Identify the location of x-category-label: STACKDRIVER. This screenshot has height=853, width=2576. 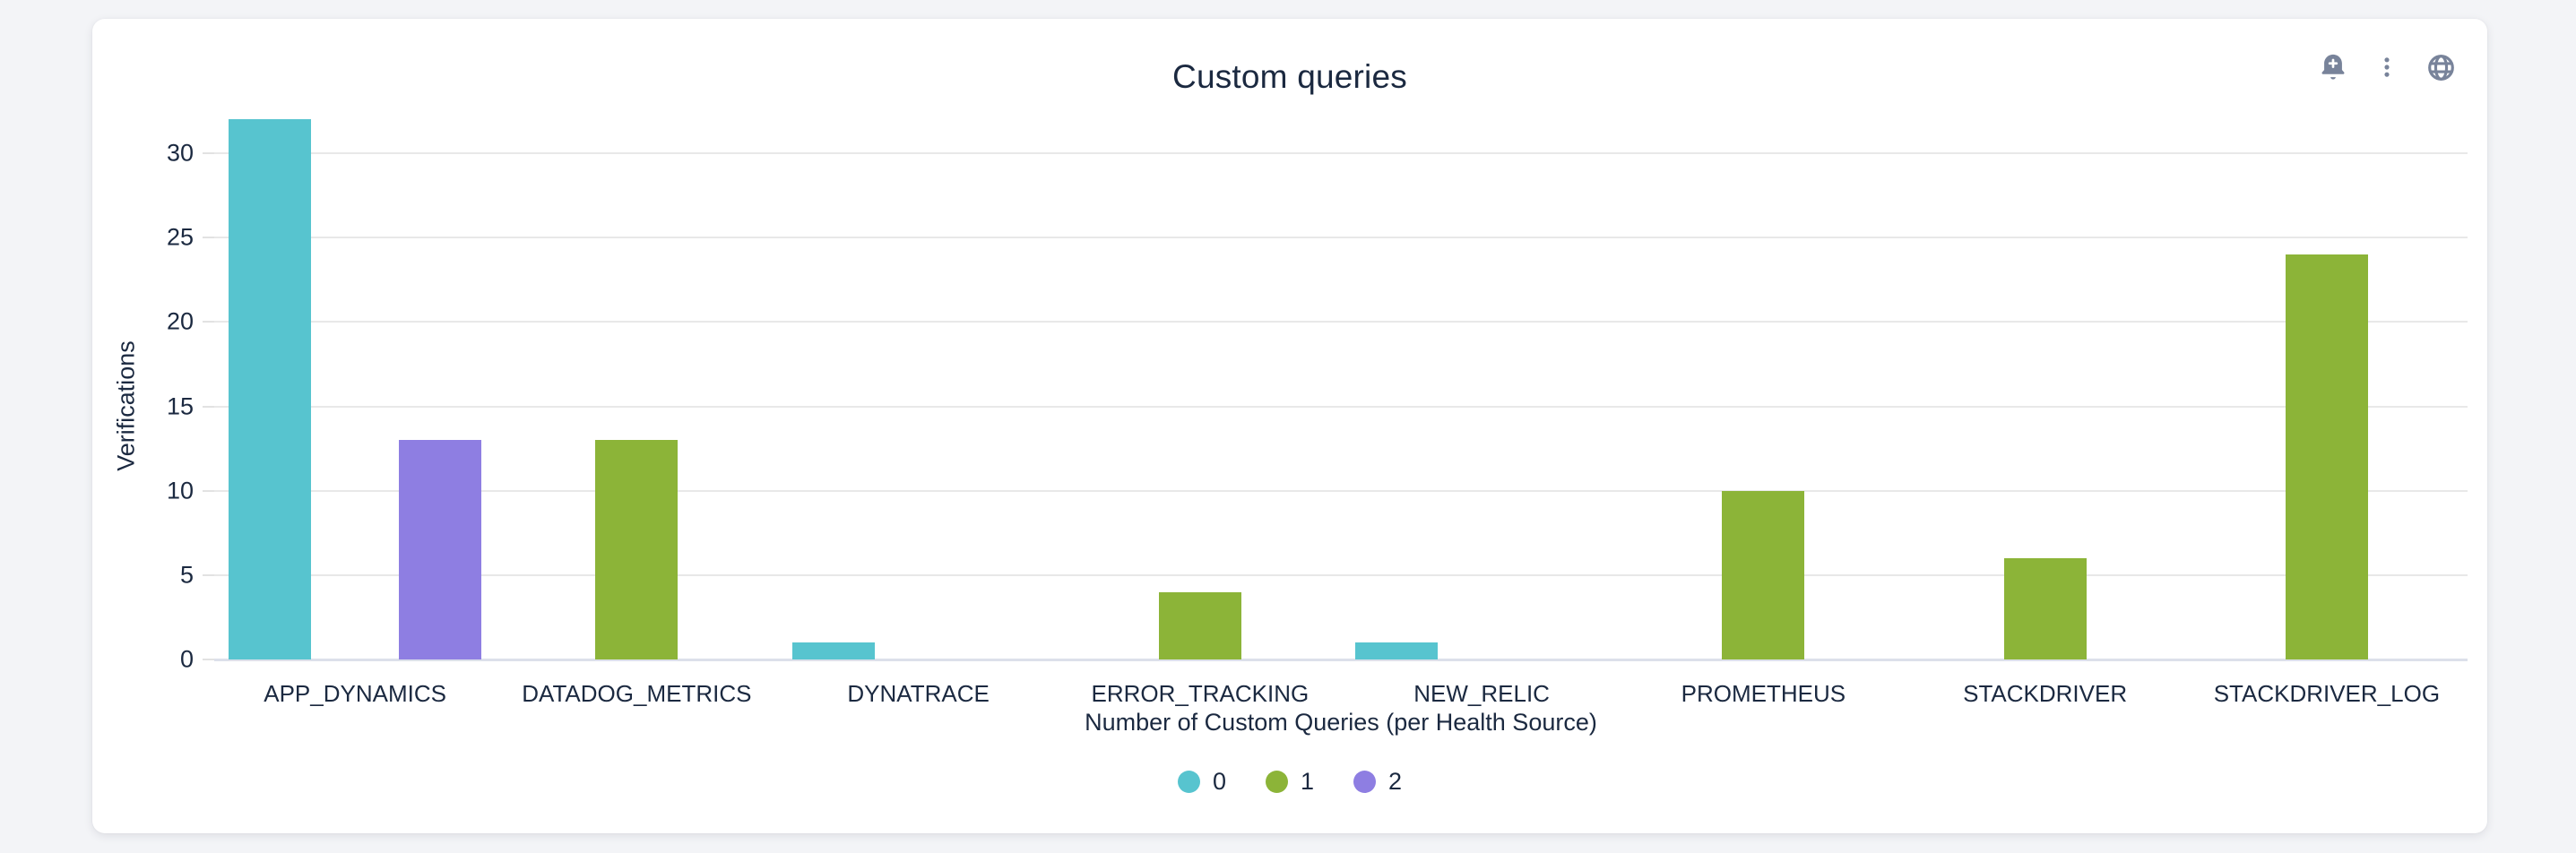
(2045, 693).